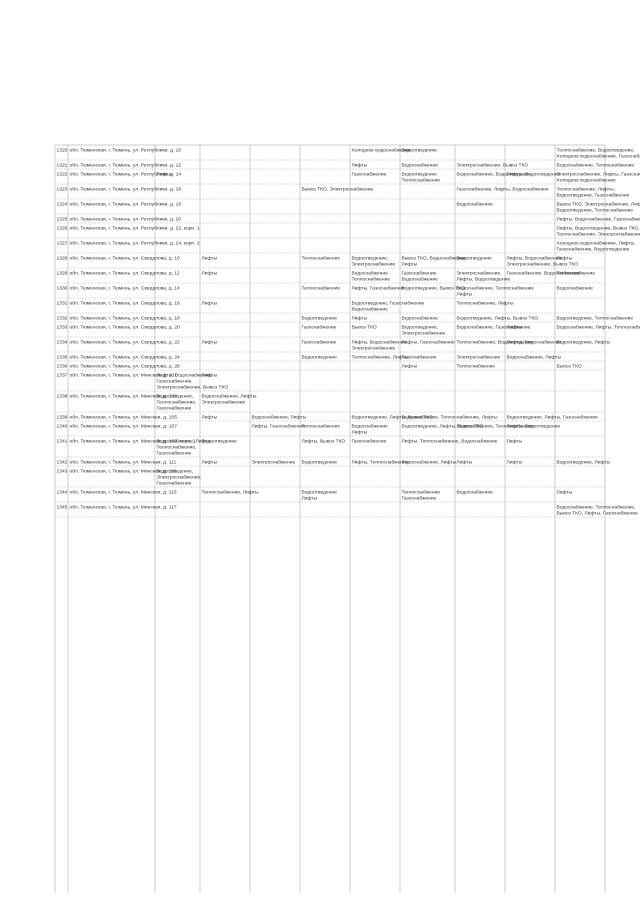 This screenshot has width=640, height=910. I want to click on cell-text: Лифты, Водоснабжение,, so click(535, 258).